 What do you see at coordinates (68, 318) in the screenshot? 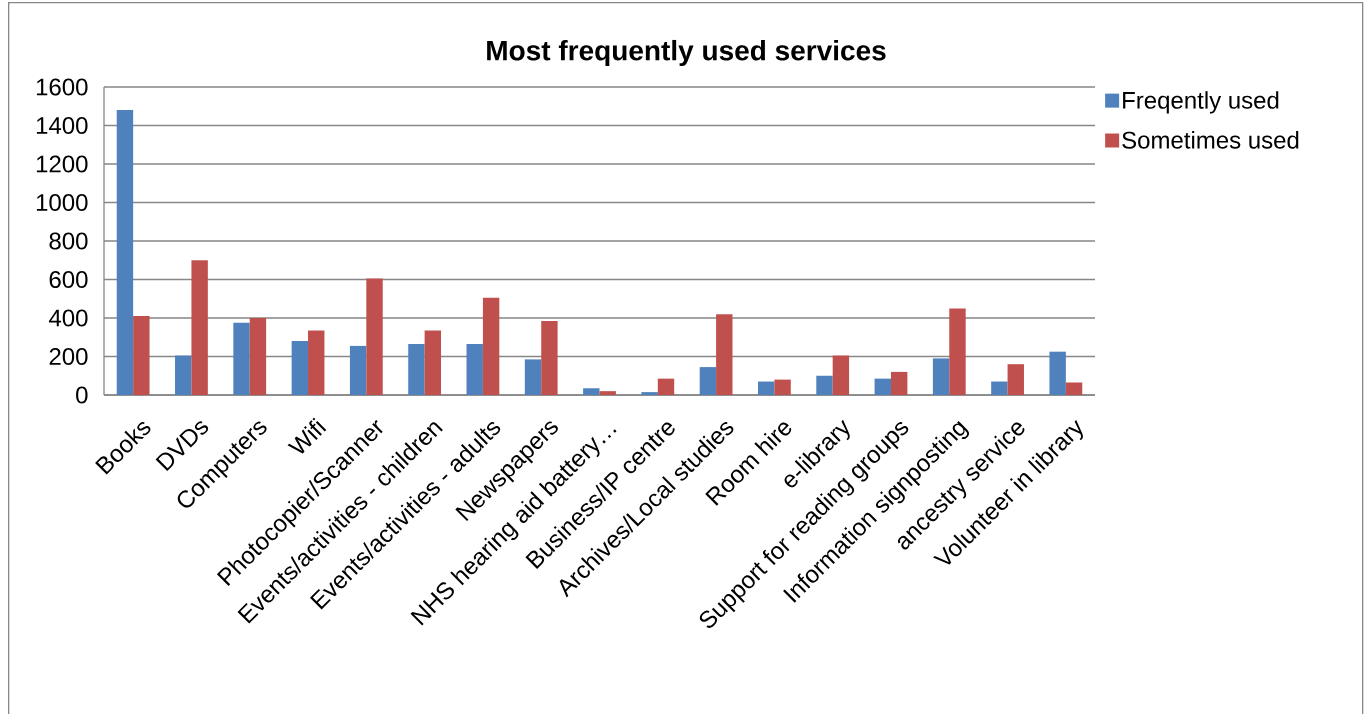
I see `y-tick-label: 400` at bounding box center [68, 318].